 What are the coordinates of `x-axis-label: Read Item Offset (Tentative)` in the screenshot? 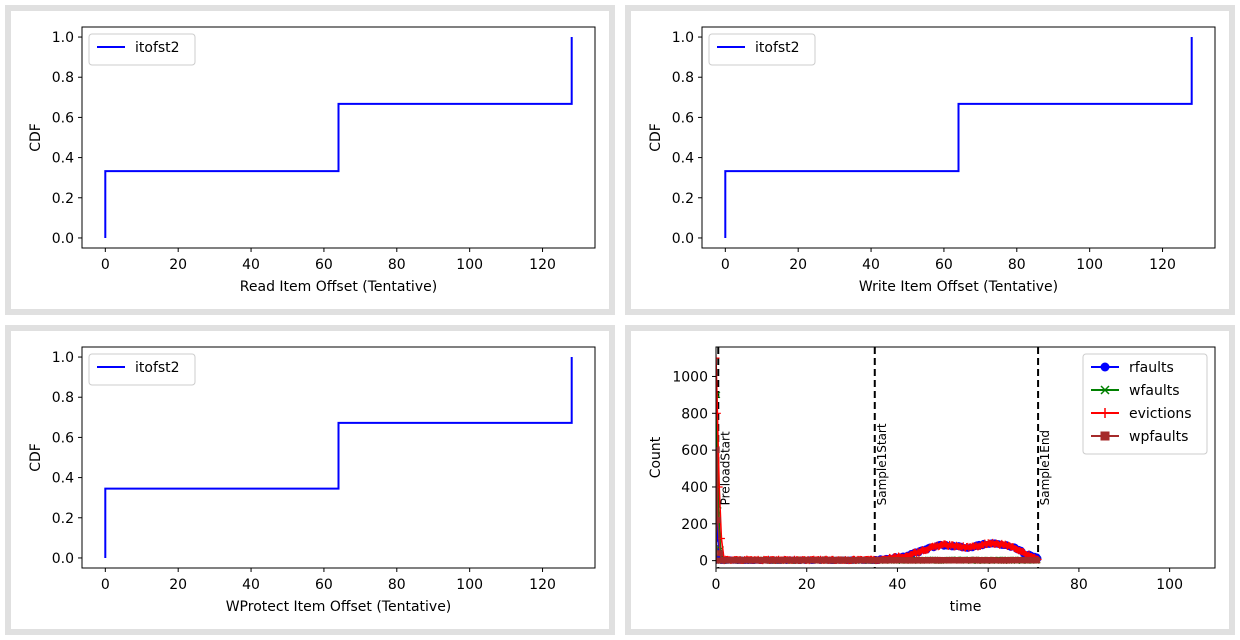 It's located at (338, 287).